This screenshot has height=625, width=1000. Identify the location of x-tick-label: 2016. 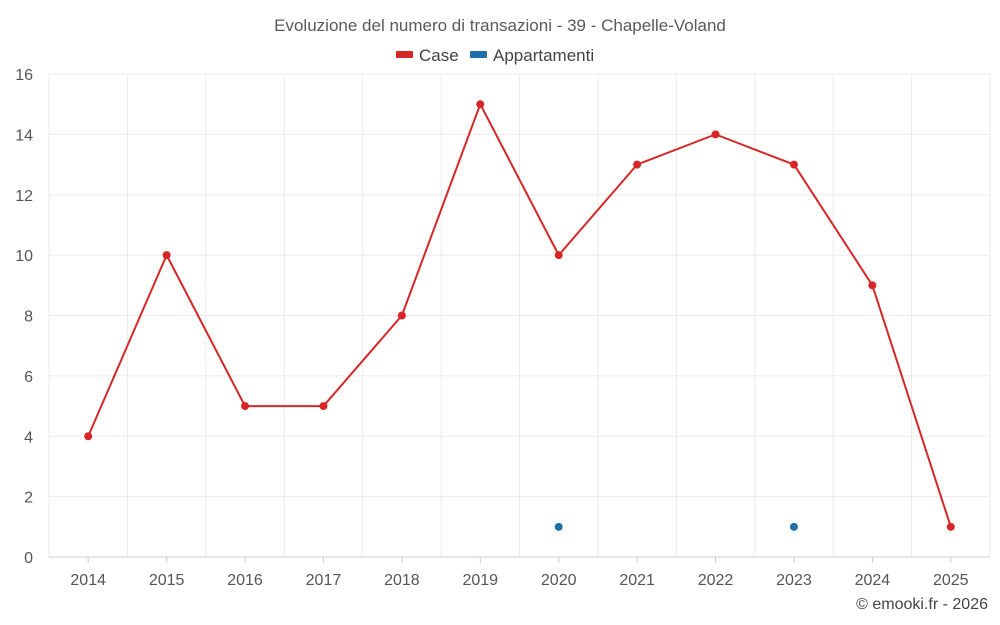
(245, 580).